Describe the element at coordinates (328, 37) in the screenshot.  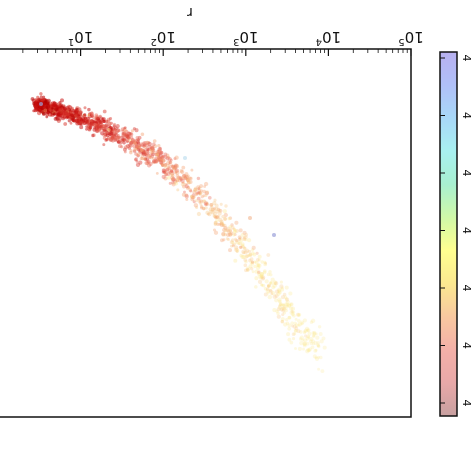
I see `x-tick-label: 104` at that location.